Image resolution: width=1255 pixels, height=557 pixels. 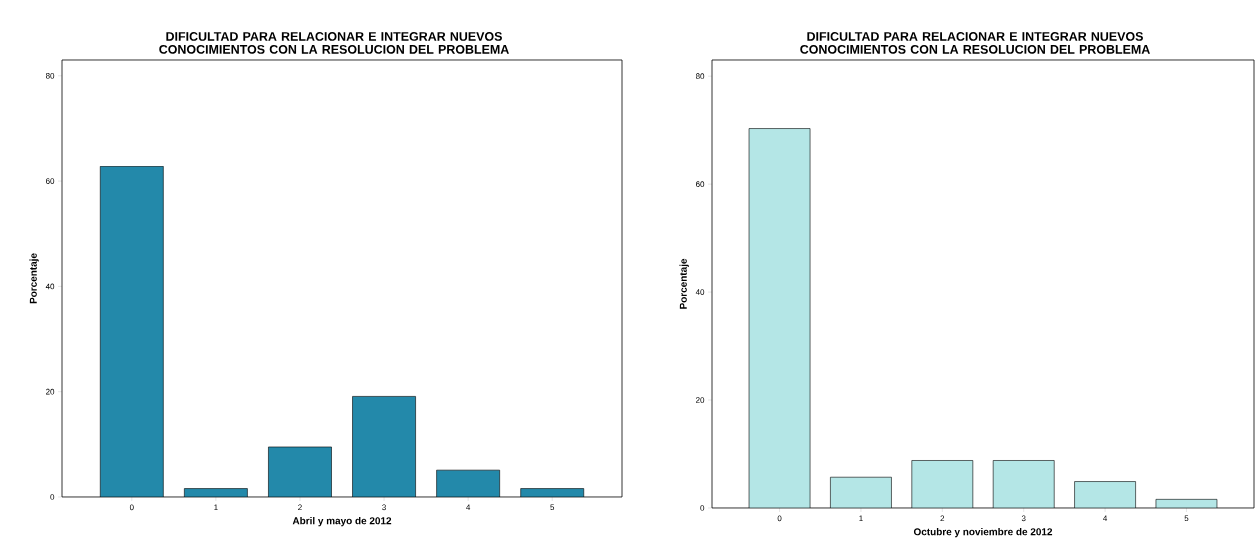 What do you see at coordinates (342, 521) in the screenshot?
I see `x-axis-title: Abril y mayo de 2012` at bounding box center [342, 521].